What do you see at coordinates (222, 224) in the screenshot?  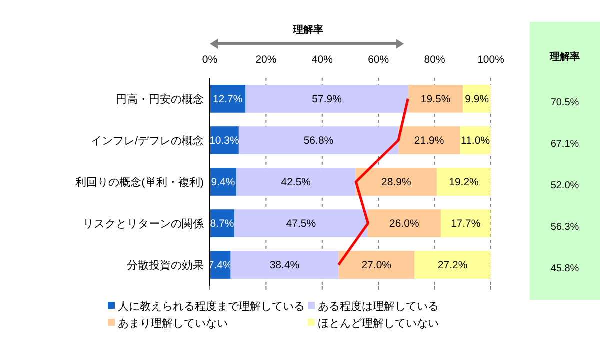 I see `data-label: 8.7%` at bounding box center [222, 224].